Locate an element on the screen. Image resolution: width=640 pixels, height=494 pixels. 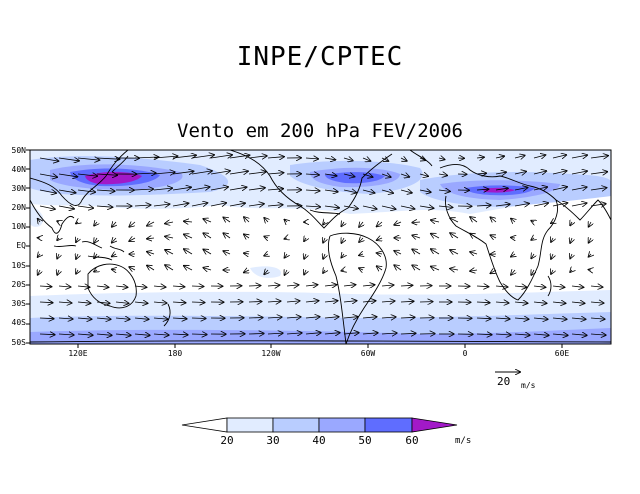
lat-label: 50N is located at coordinates (18, 150).